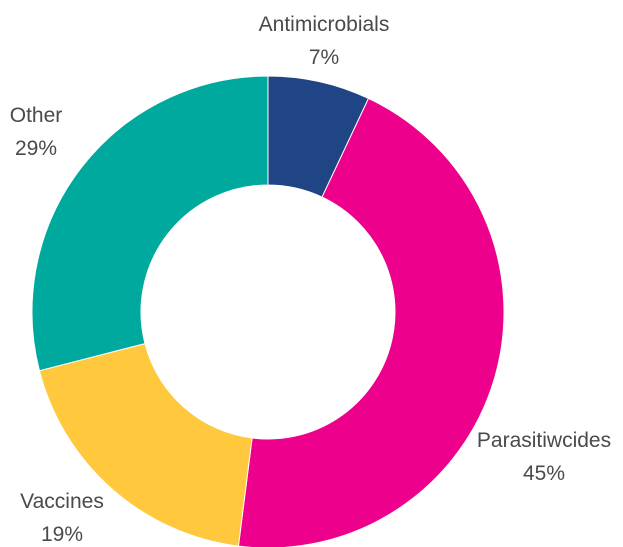  What do you see at coordinates (36, 132) in the screenshot?
I see `slice-label-other: Other 29%` at bounding box center [36, 132].